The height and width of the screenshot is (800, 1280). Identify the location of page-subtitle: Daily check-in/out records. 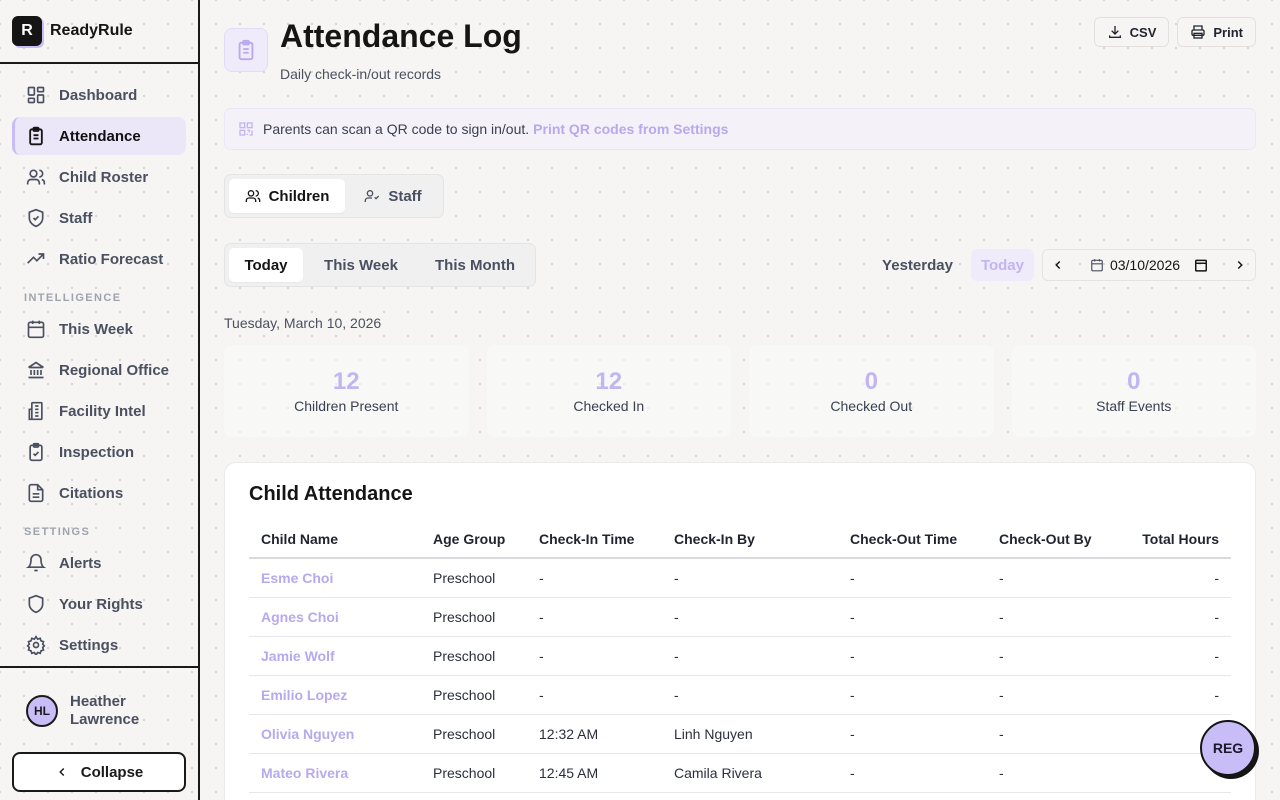
(361, 74).